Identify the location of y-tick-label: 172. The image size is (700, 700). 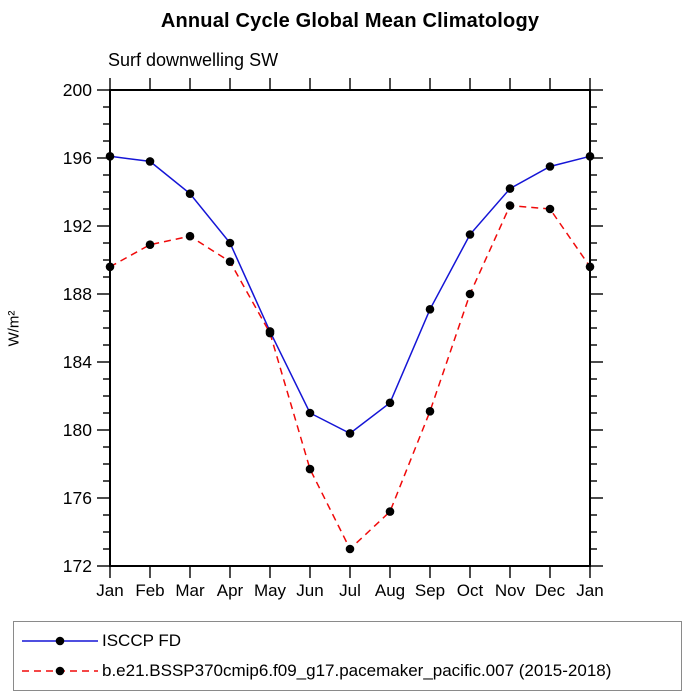
(77, 566).